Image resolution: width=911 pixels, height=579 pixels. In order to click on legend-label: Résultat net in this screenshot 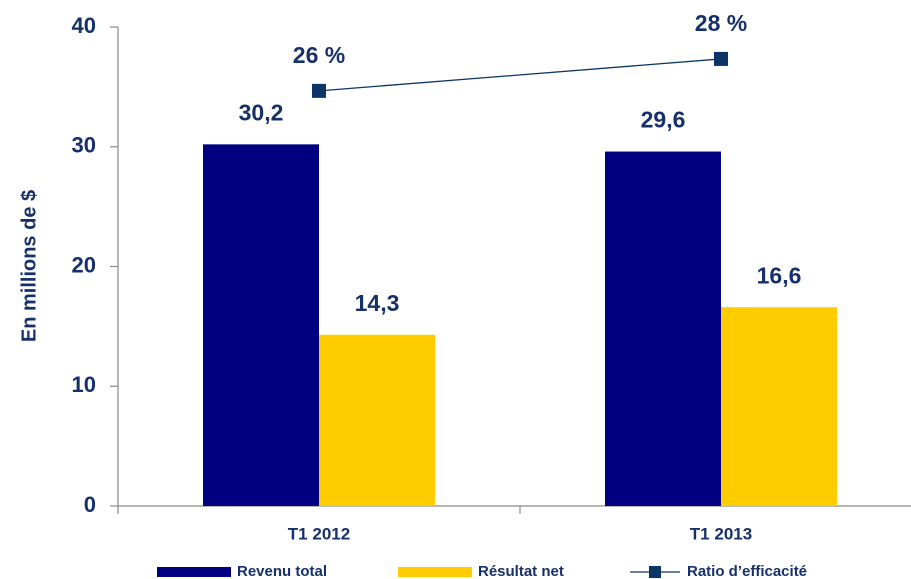, I will do `click(521, 571)`.